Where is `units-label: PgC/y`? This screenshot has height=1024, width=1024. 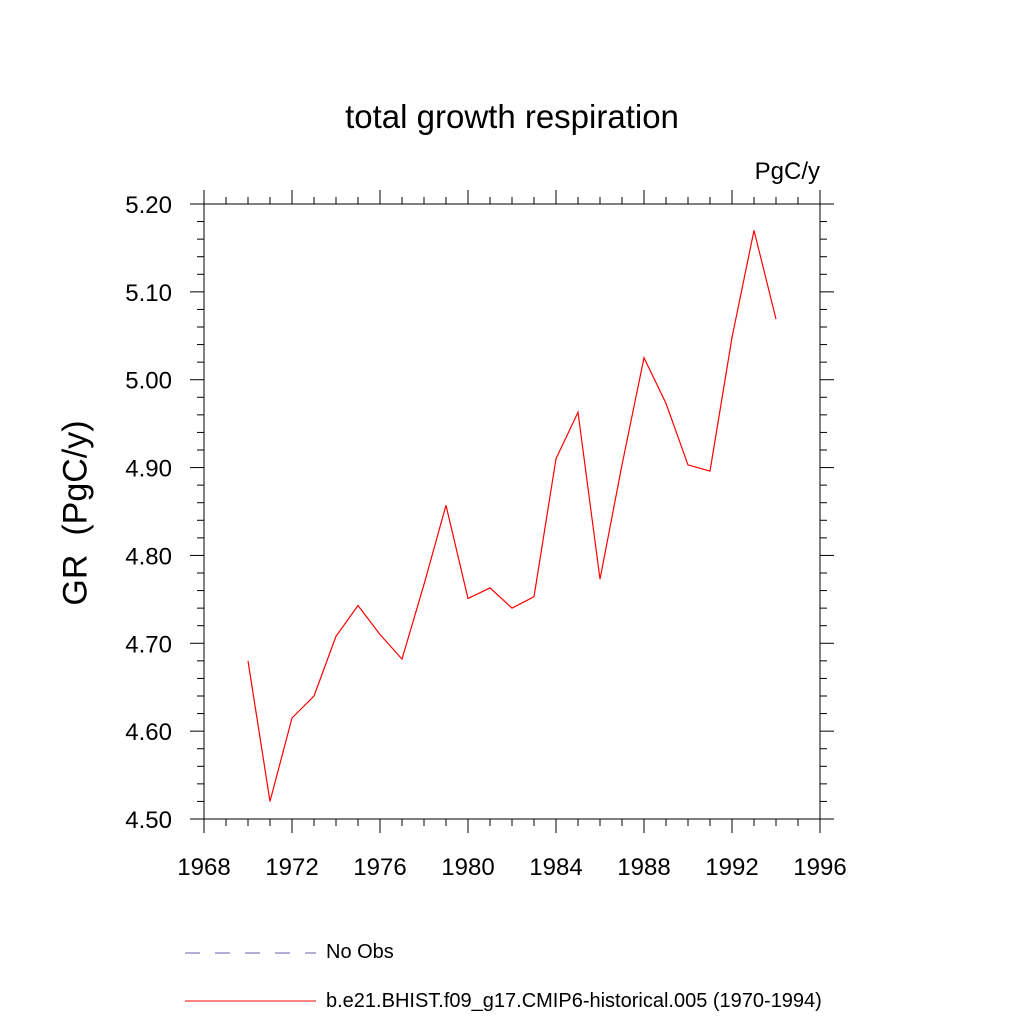
units-label: PgC/y is located at coordinates (787, 171).